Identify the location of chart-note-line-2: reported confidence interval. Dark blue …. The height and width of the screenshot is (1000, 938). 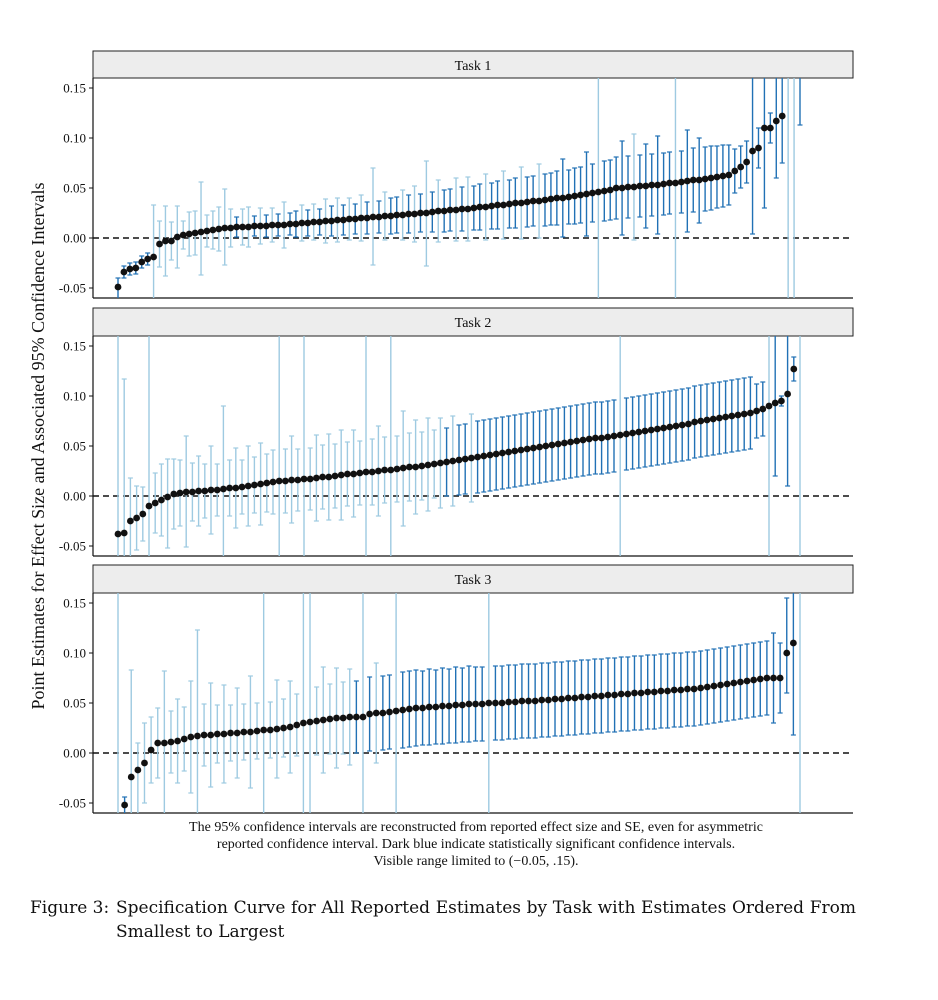
(476, 844).